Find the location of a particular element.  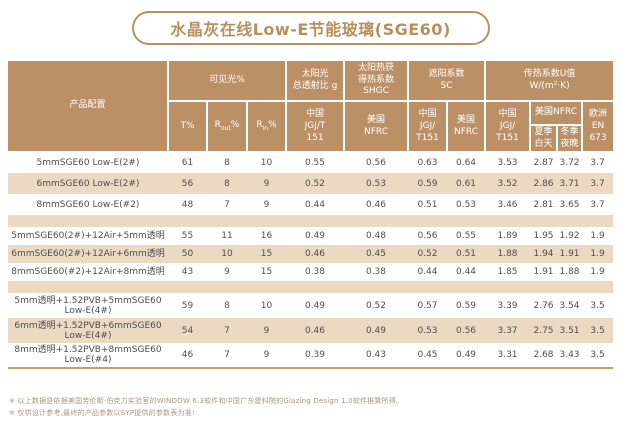

value-cell: 0.39 is located at coordinates (315, 355).